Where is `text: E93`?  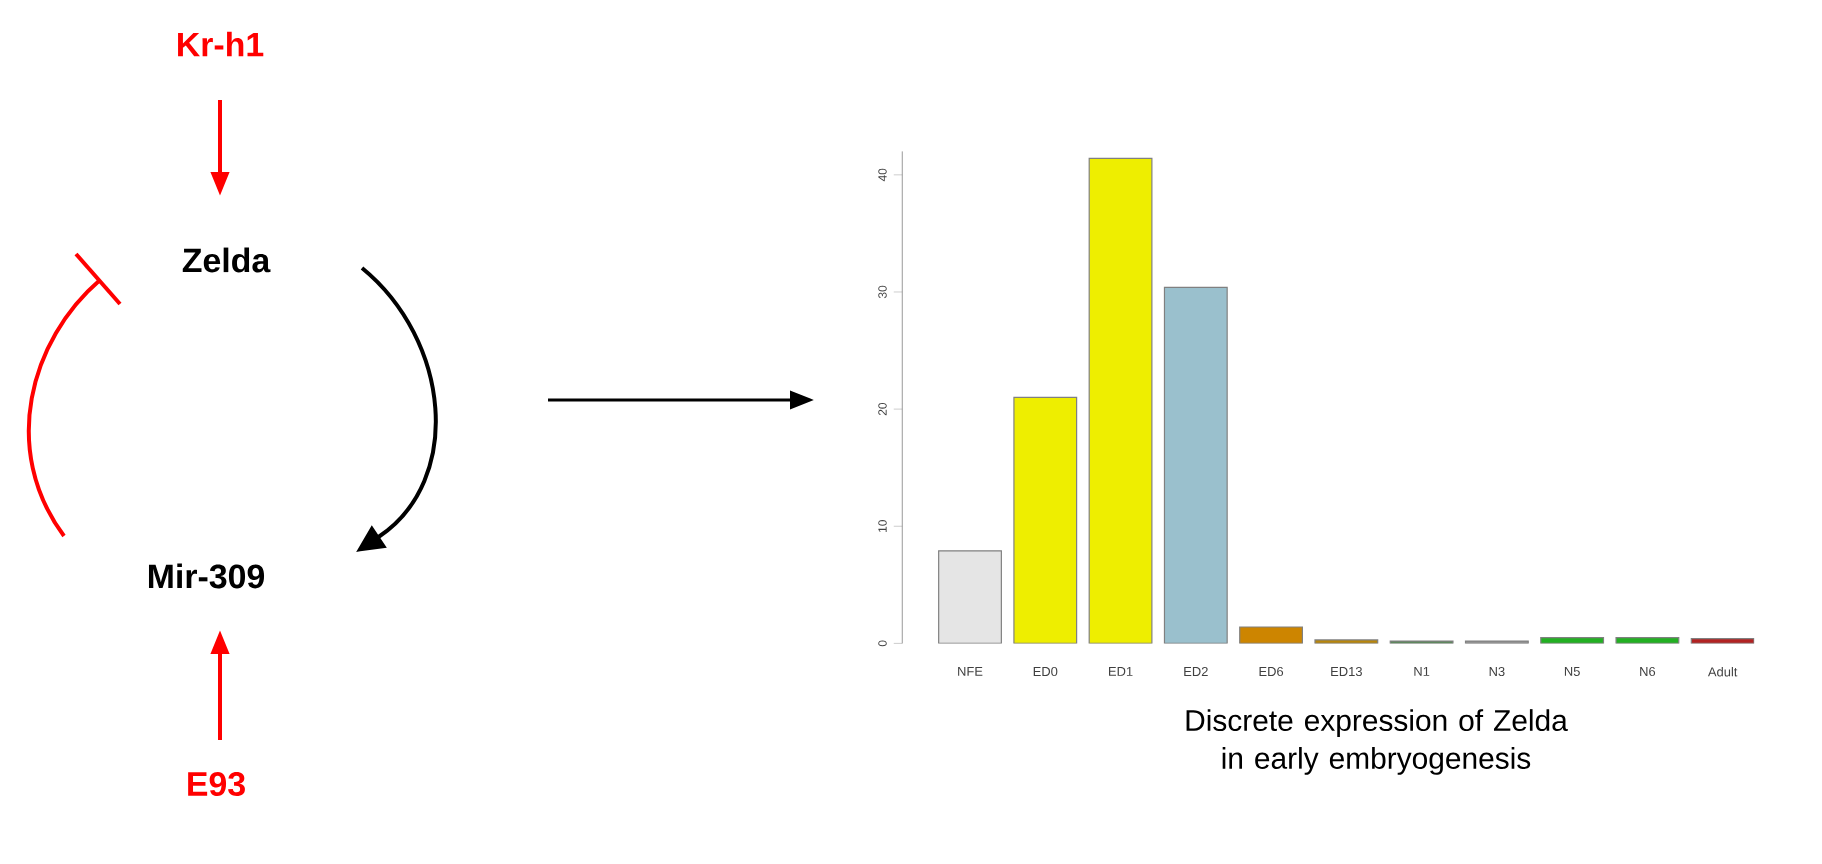 text: E93 is located at coordinates (216, 784).